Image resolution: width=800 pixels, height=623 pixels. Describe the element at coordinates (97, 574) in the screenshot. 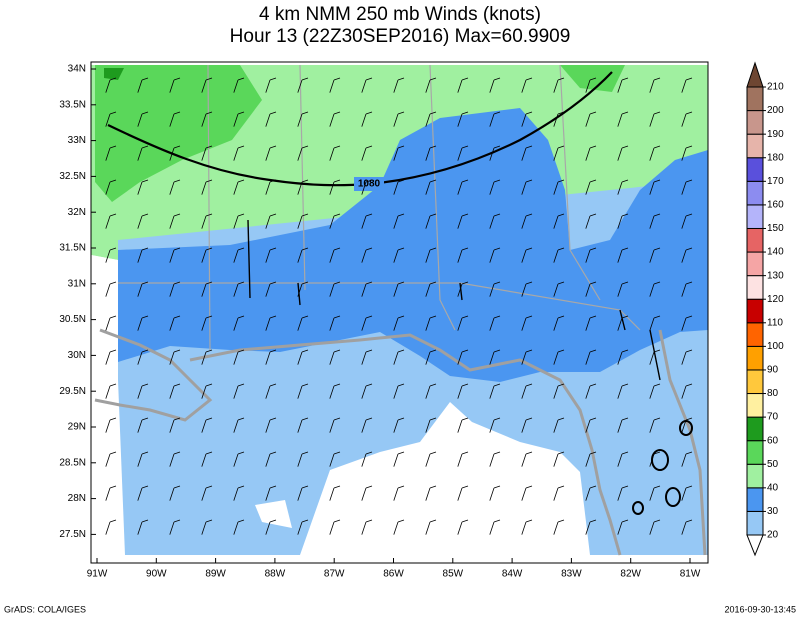

I see `lon-label: 91W` at that location.